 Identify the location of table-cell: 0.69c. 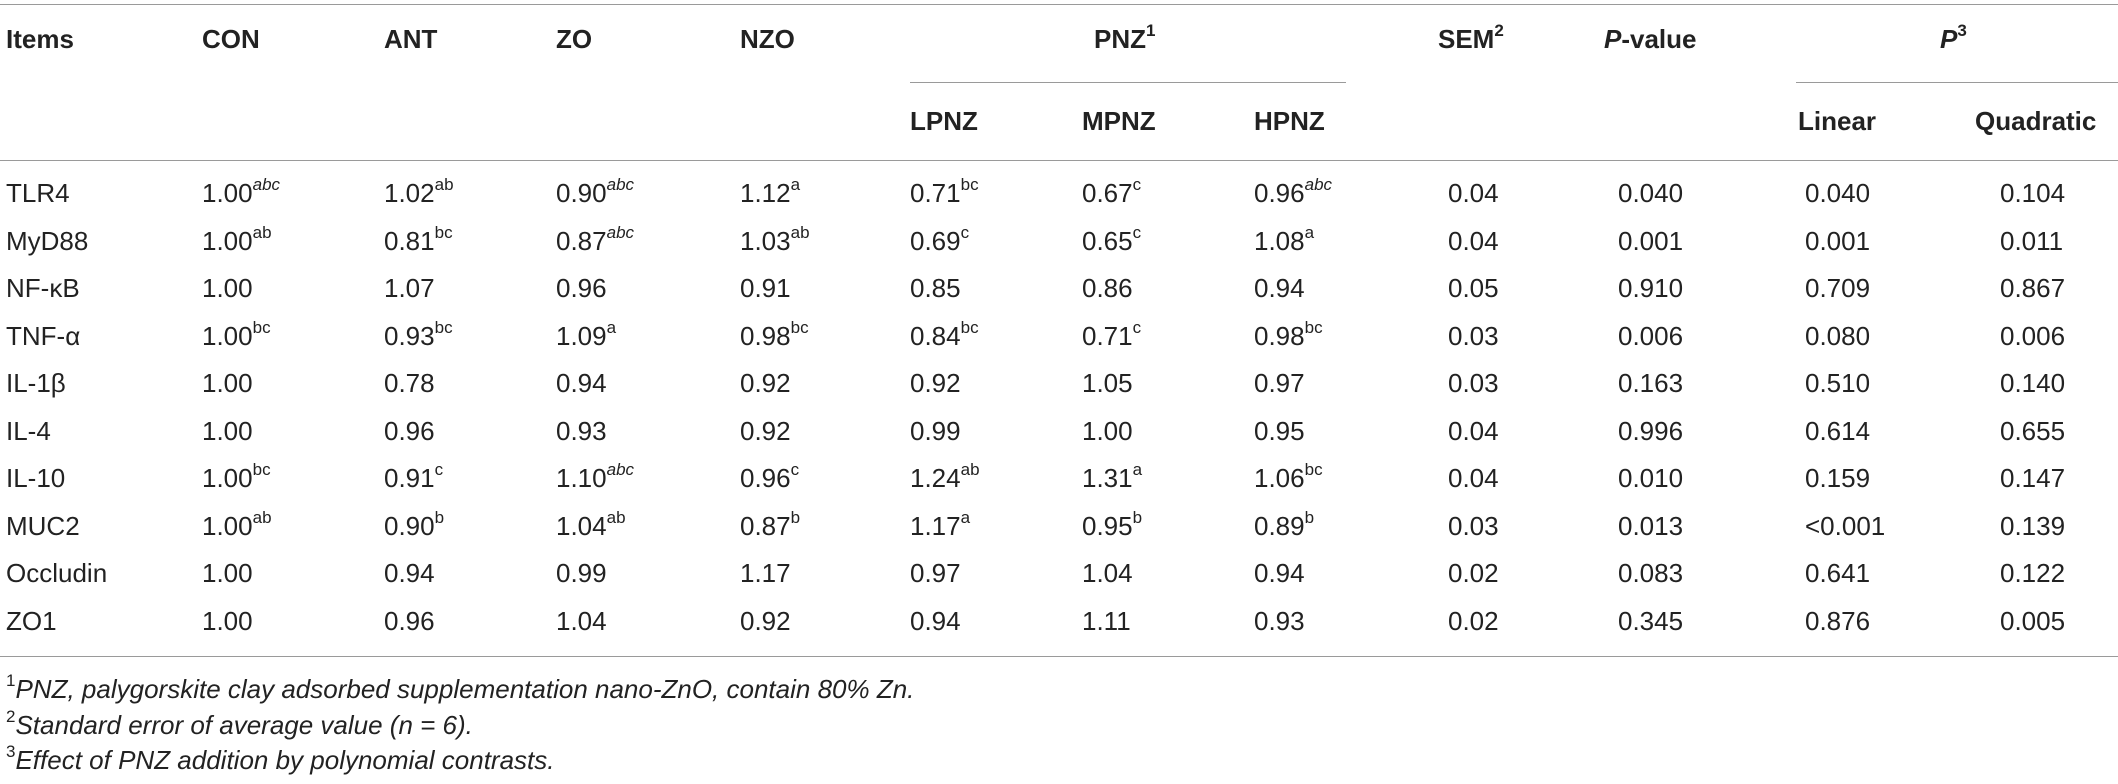
(939, 240).